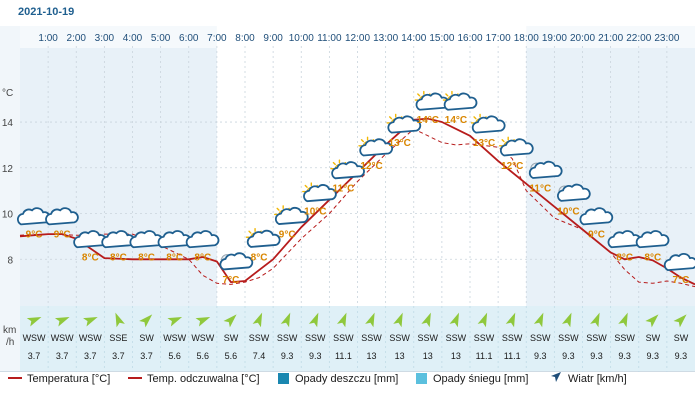  What do you see at coordinates (231, 280) in the screenshot?
I see `temperature-label: 7°C` at bounding box center [231, 280].